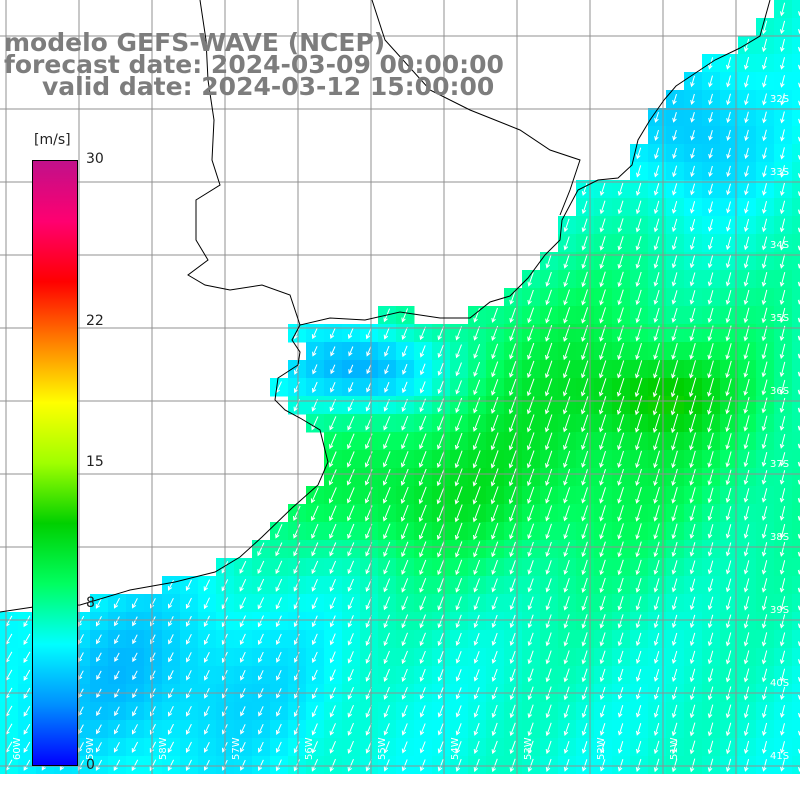 The height and width of the screenshot is (800, 800). Describe the element at coordinates (95, 320) in the screenshot. I see `colorbar-tick: 22` at that location.